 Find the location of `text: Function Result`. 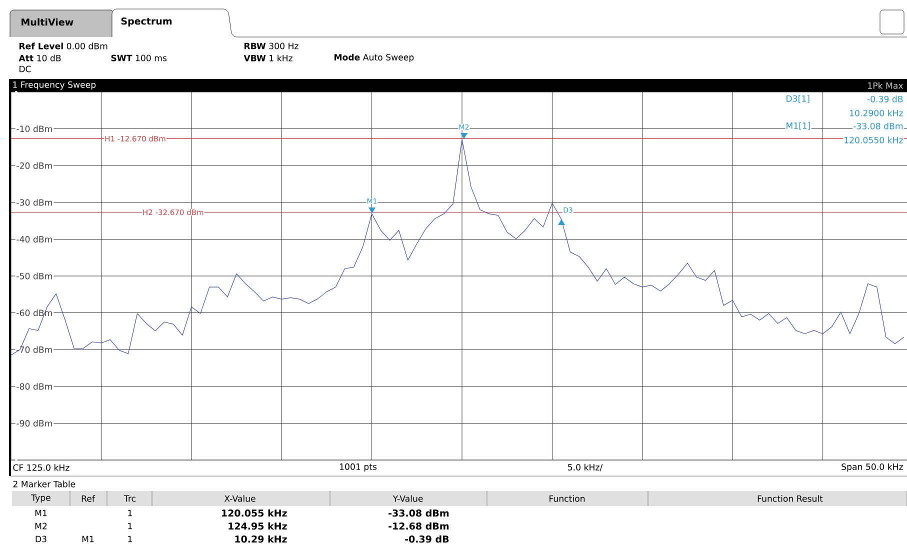

text: Function Result is located at coordinates (790, 498).